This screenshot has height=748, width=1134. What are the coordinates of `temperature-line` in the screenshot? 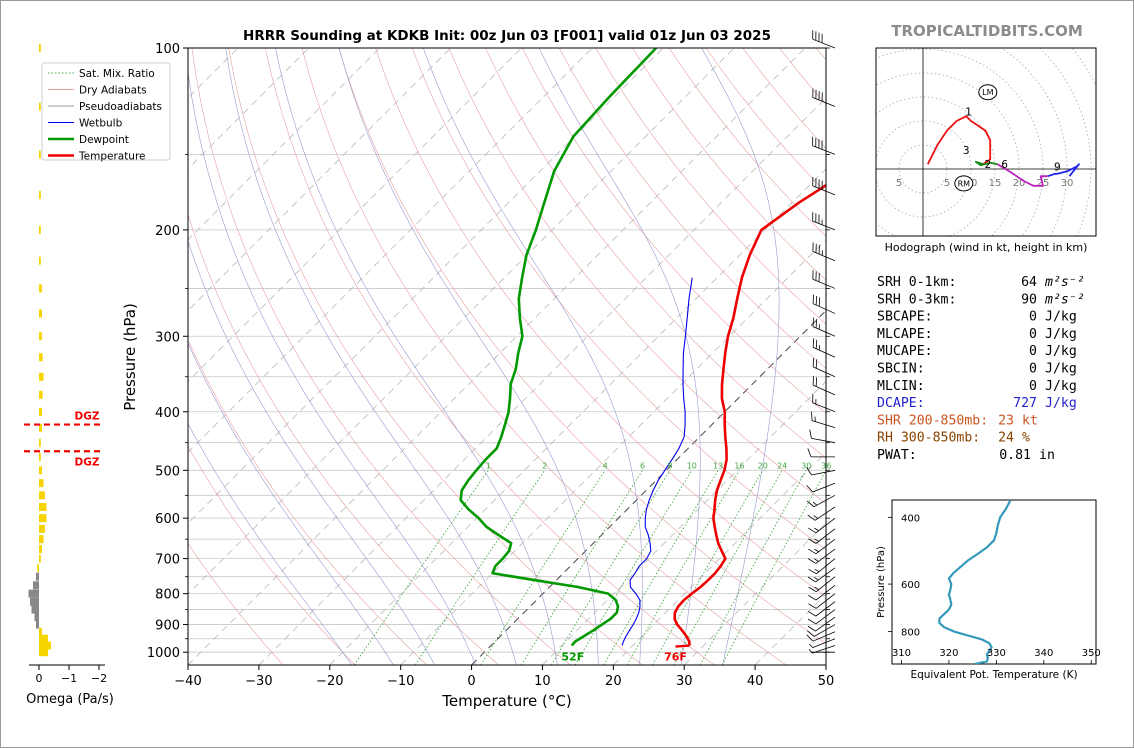 It's located at (749, 414).